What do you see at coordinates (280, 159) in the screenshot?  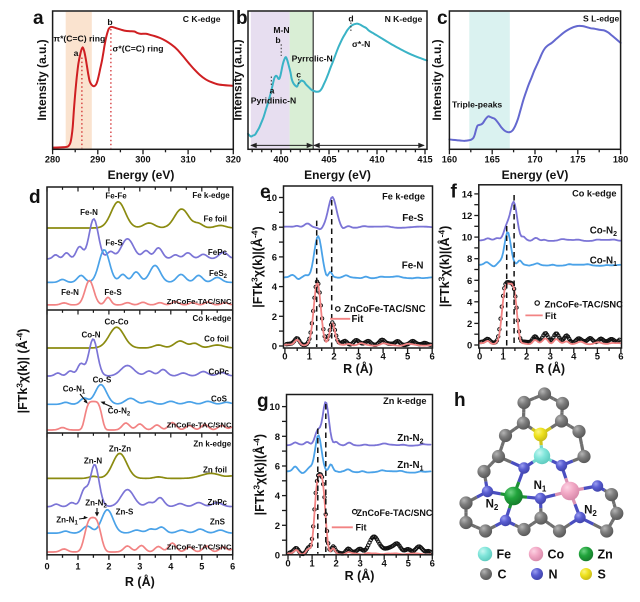 I see `svg-text: 400` at bounding box center [280, 159].